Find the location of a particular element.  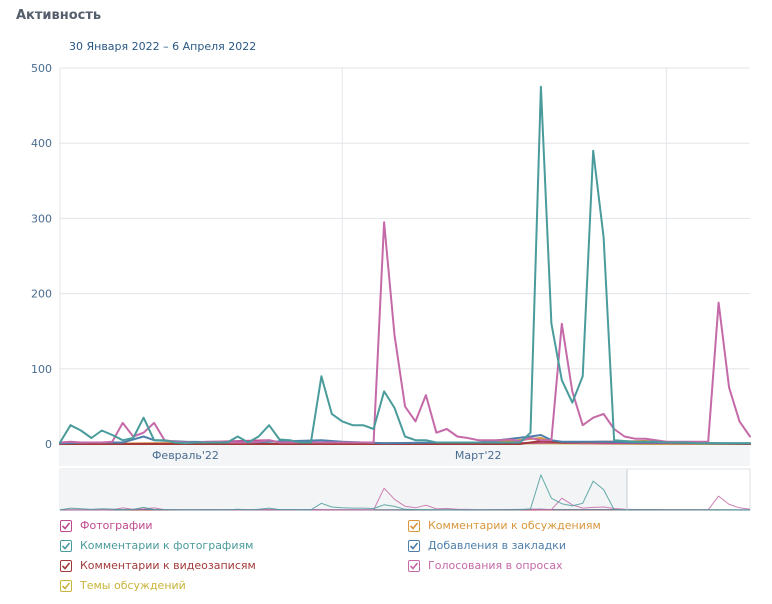

navigator-series-line is located at coordinates (404, 492).